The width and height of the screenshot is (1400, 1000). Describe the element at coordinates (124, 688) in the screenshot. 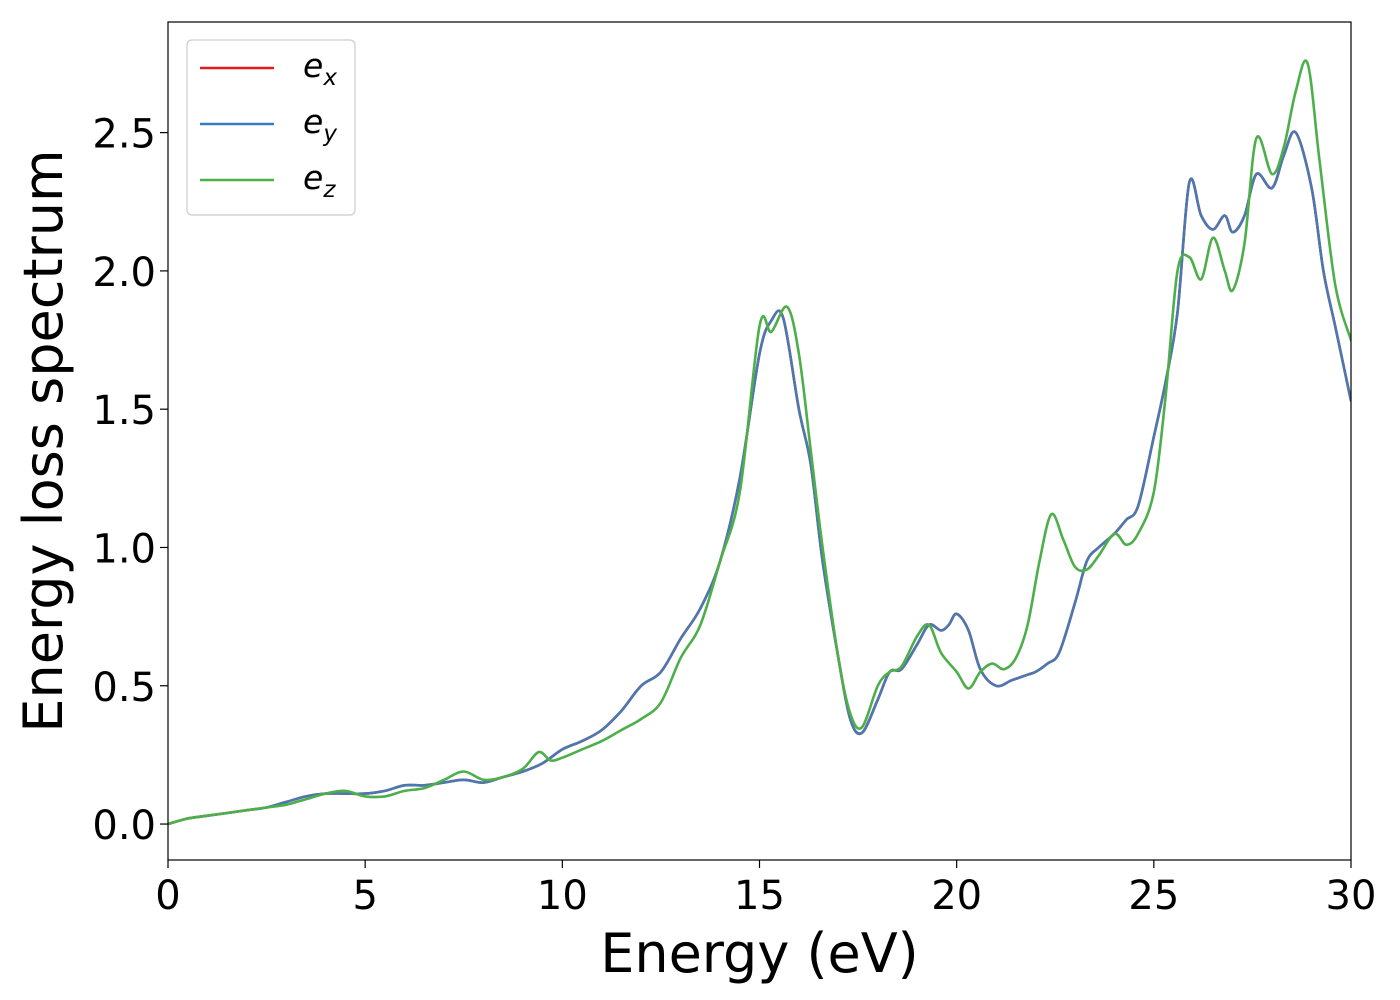

I see `y-tick-label: 0.5` at that location.